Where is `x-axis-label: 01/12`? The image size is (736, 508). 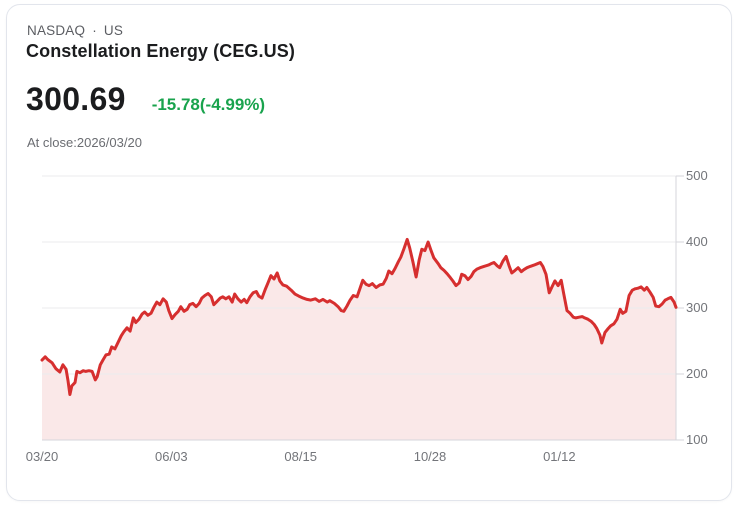
x-axis-label: 01/12 is located at coordinates (559, 456).